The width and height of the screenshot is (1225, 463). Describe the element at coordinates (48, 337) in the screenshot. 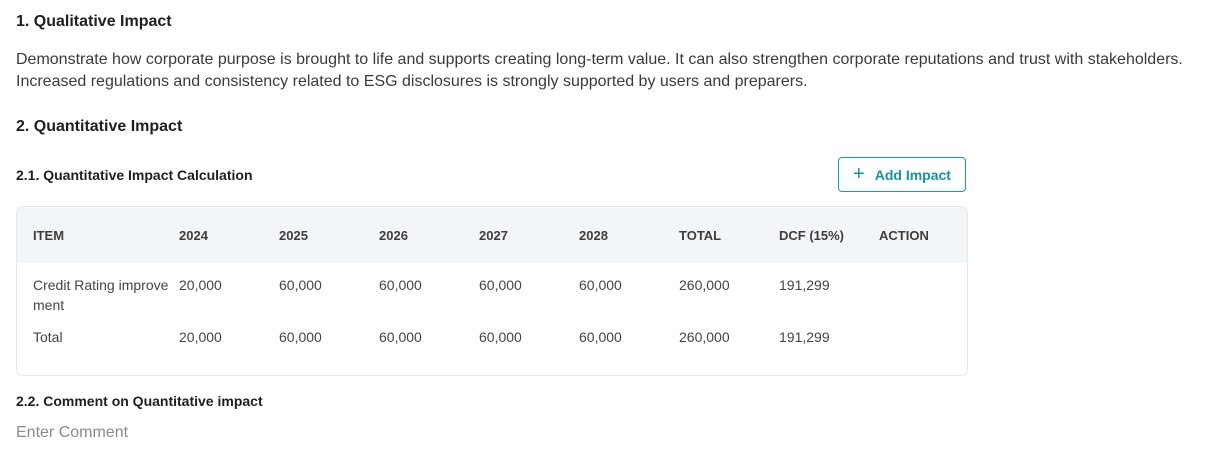

I see `cell-item: Total` at that location.